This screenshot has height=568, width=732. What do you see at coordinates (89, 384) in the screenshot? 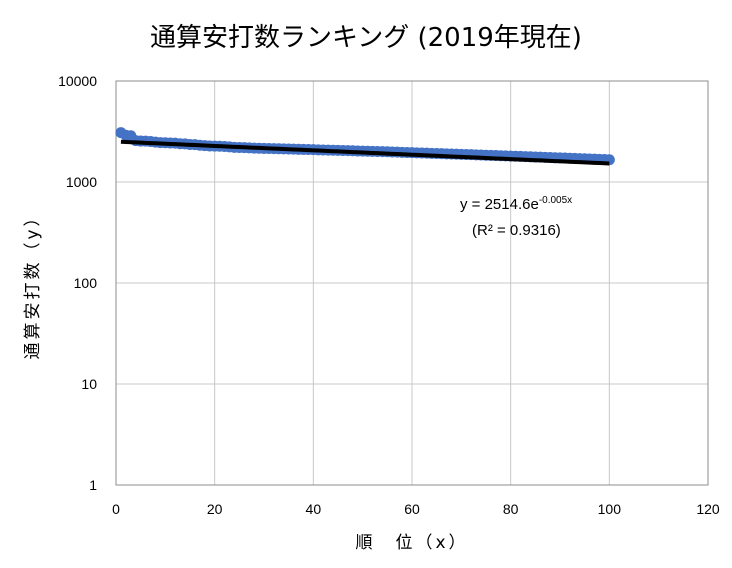
I see `y-tick-label: 10` at bounding box center [89, 384].